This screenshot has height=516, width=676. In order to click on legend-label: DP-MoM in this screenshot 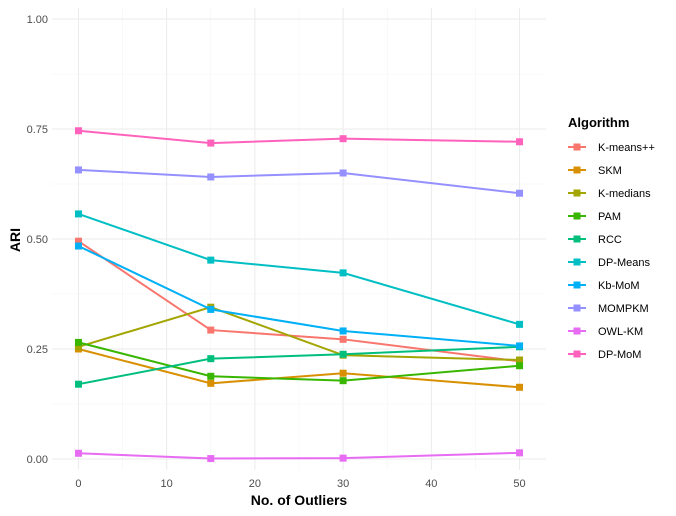, I will do `click(619, 355)`.